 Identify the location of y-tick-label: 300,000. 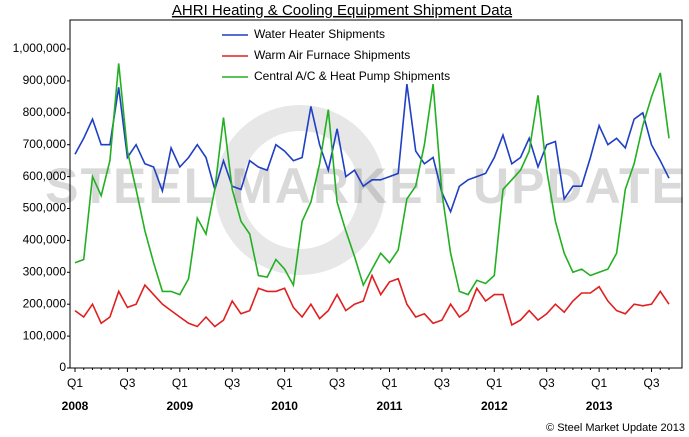
(45, 271).